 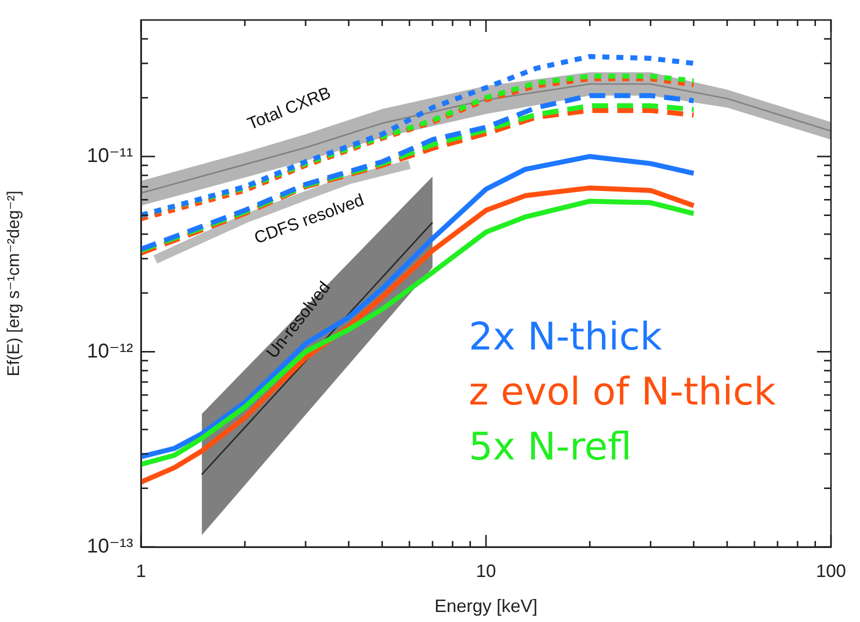 I want to click on text: z evol of N-thick, so click(x=622, y=391).